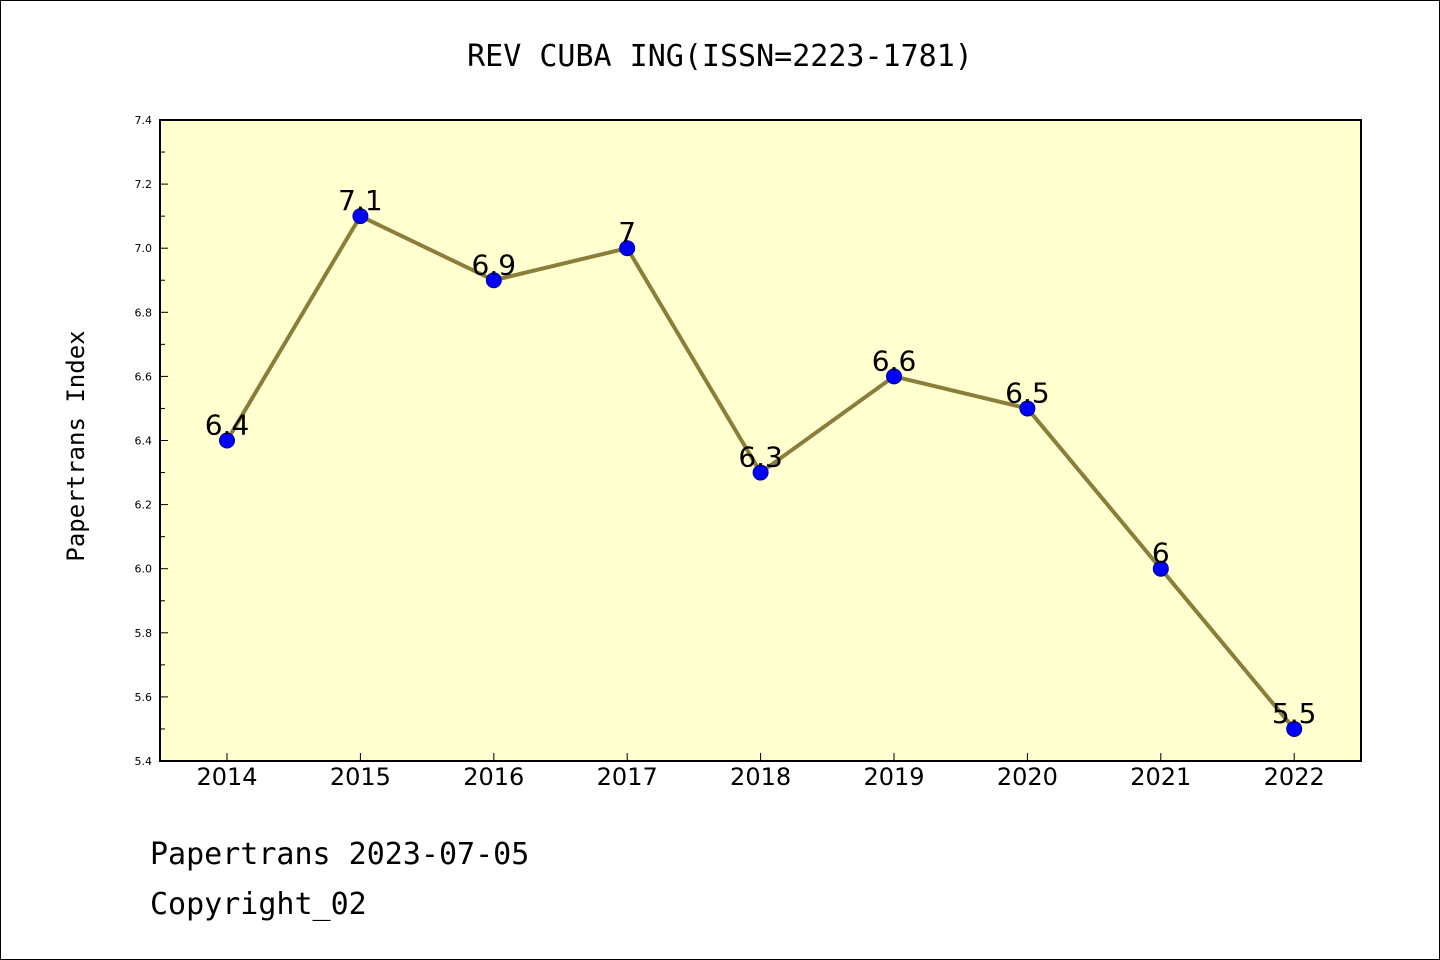 The image size is (1440, 960). I want to click on x-tick-label: 2016, so click(493, 777).